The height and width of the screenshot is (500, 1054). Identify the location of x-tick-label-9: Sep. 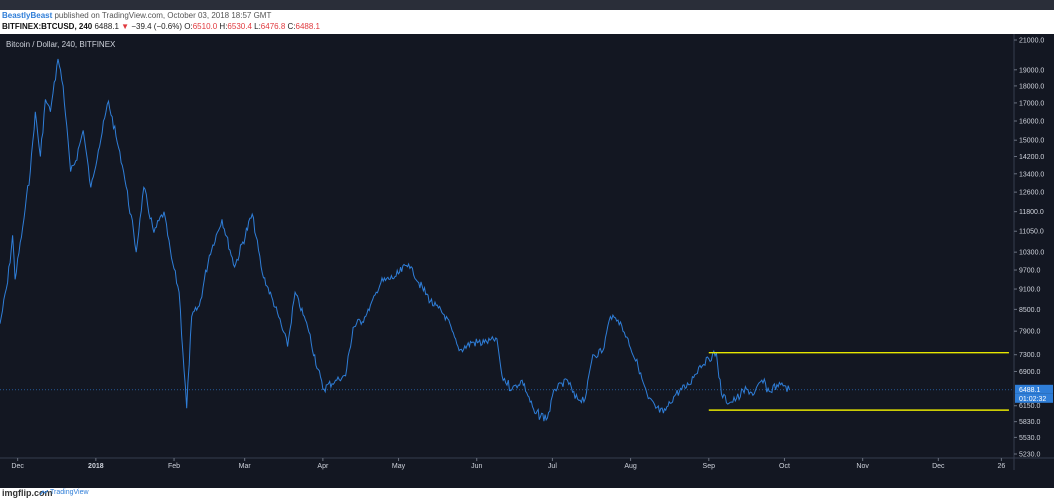
(709, 466).